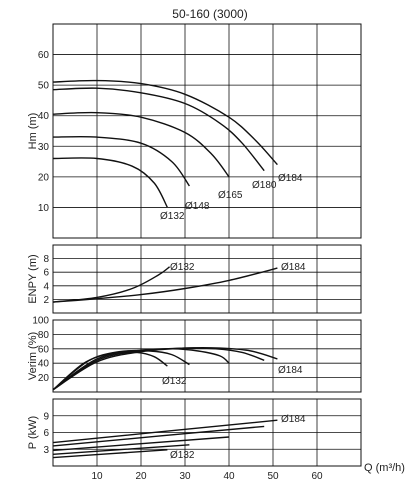 Image resolution: width=415 pixels, height=500 pixels. I want to click on ytick-label-npsh: 2, so click(46, 300).